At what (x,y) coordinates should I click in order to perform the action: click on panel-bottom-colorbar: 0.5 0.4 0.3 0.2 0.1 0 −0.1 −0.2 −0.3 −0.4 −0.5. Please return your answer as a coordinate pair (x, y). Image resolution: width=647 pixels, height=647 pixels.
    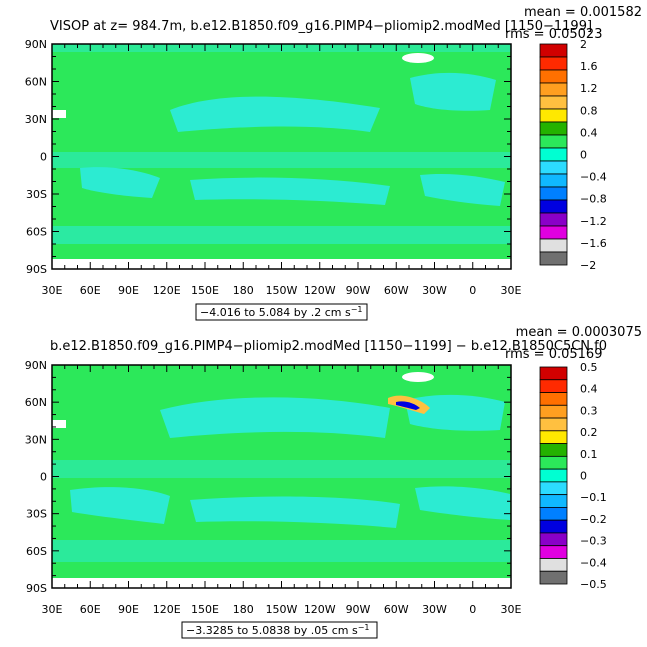
    Looking at the image, I should click on (573, 476).